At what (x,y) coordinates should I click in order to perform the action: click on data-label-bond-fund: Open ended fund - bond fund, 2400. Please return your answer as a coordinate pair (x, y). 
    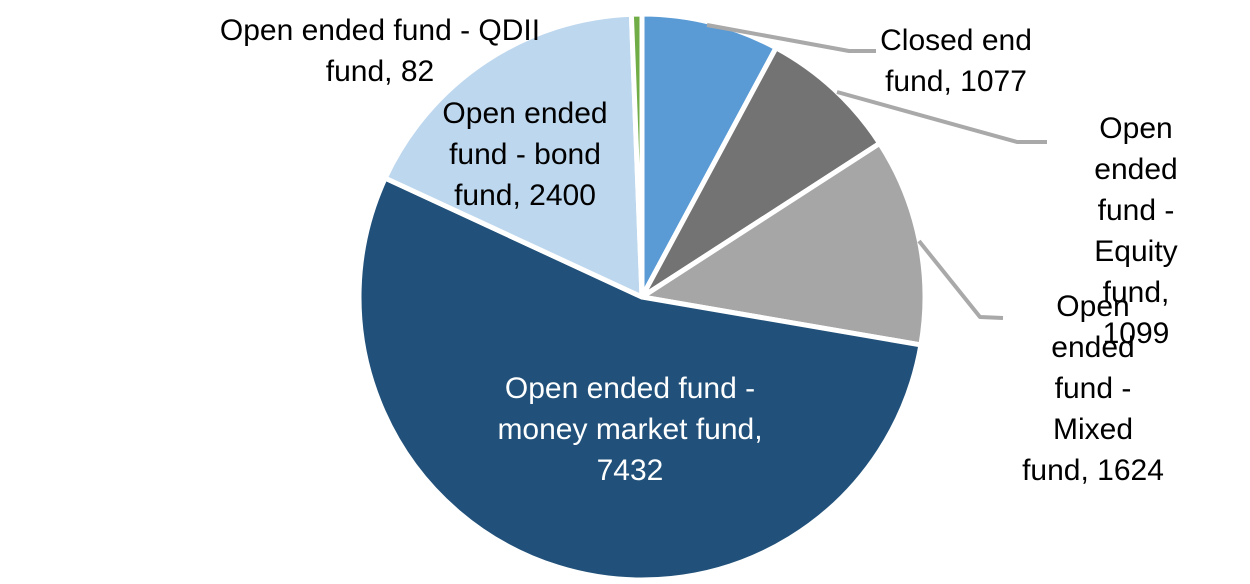
    Looking at the image, I should click on (525, 154).